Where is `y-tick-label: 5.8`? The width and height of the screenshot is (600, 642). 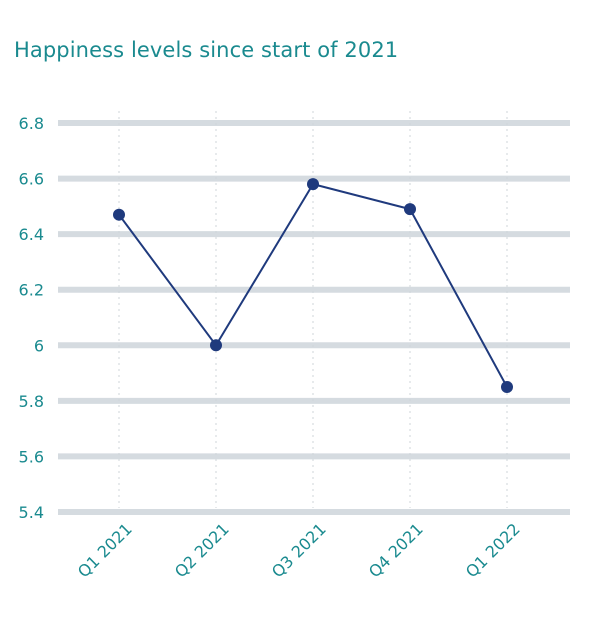
y-tick-label: 5.8 is located at coordinates (31, 401).